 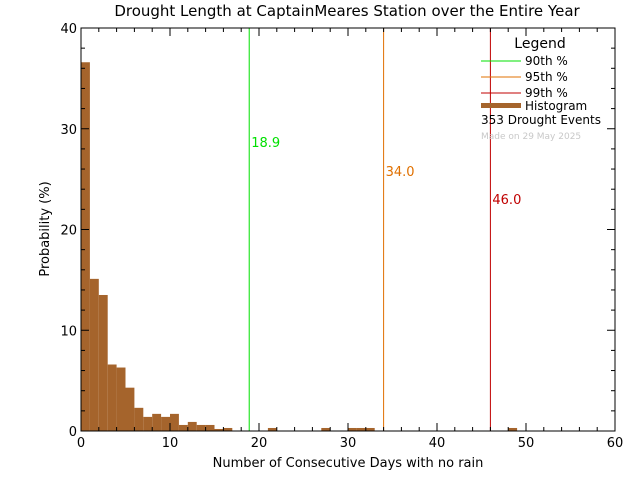 I want to click on x-tick-label: 10, so click(x=170, y=443).